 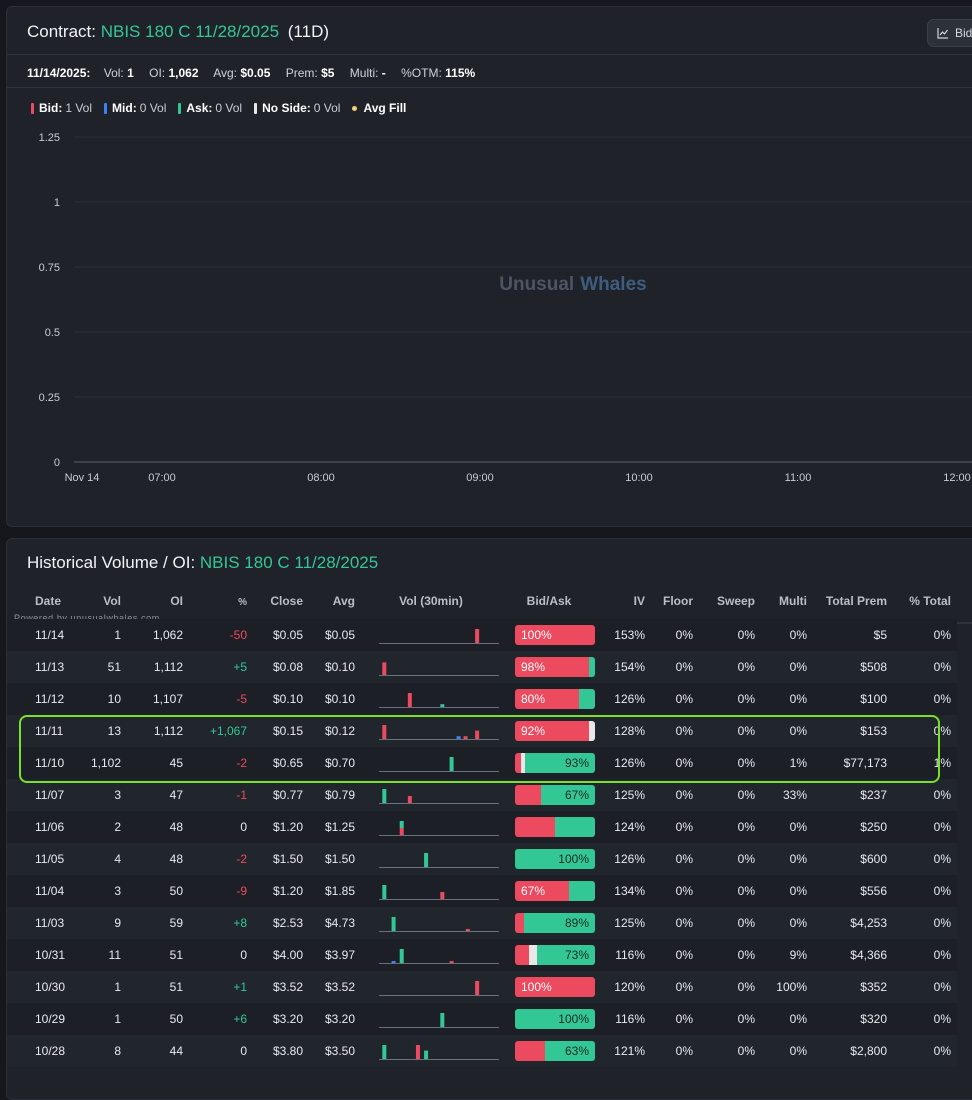 I want to click on watermark: Unusual Whales, so click(x=572, y=284).